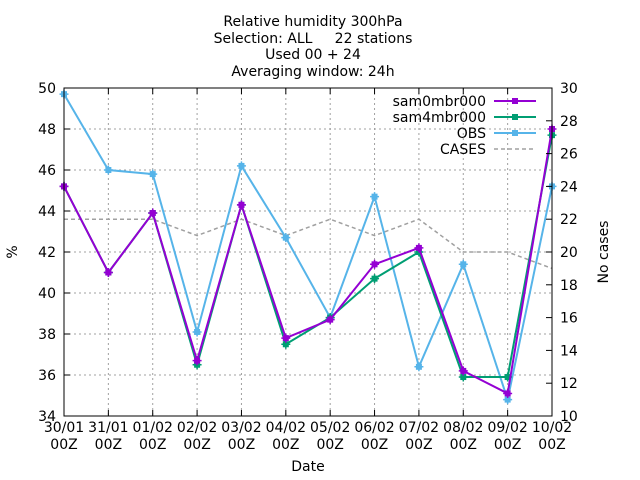 This screenshot has width=640, height=480. I want to click on legend-marker-obs, so click(515, 133).